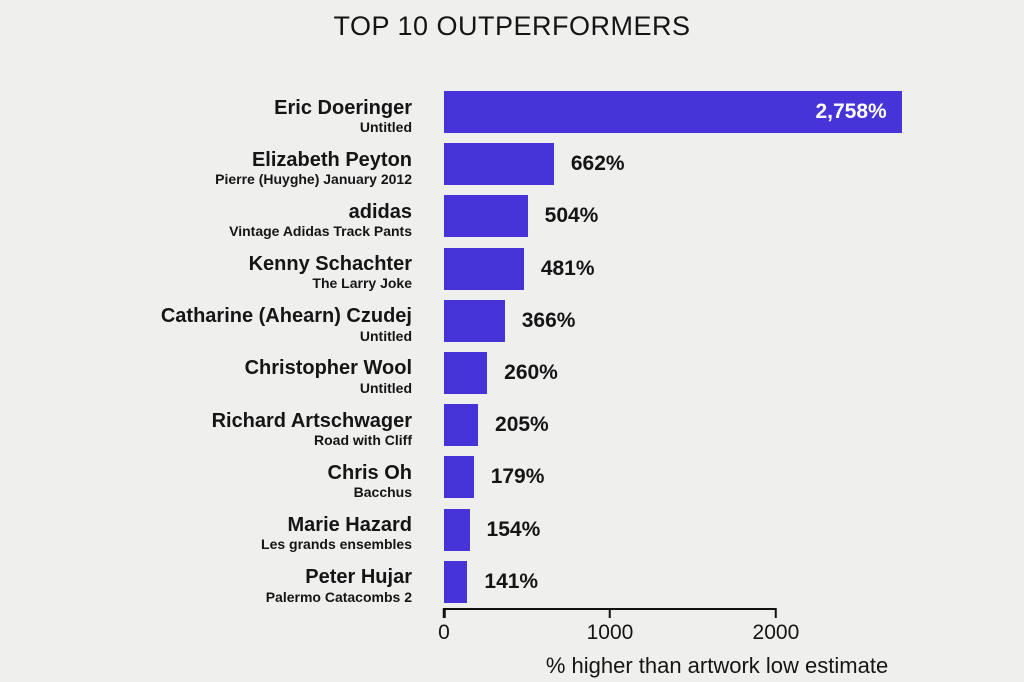 This screenshot has height=682, width=1024. I want to click on value-label: 179%, so click(517, 477).